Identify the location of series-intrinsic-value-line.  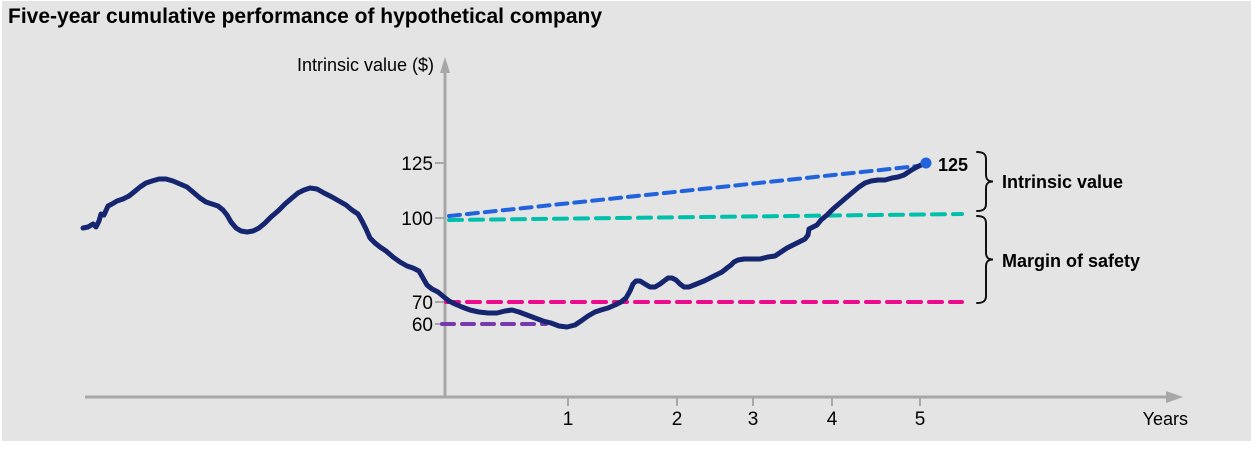
(683, 191).